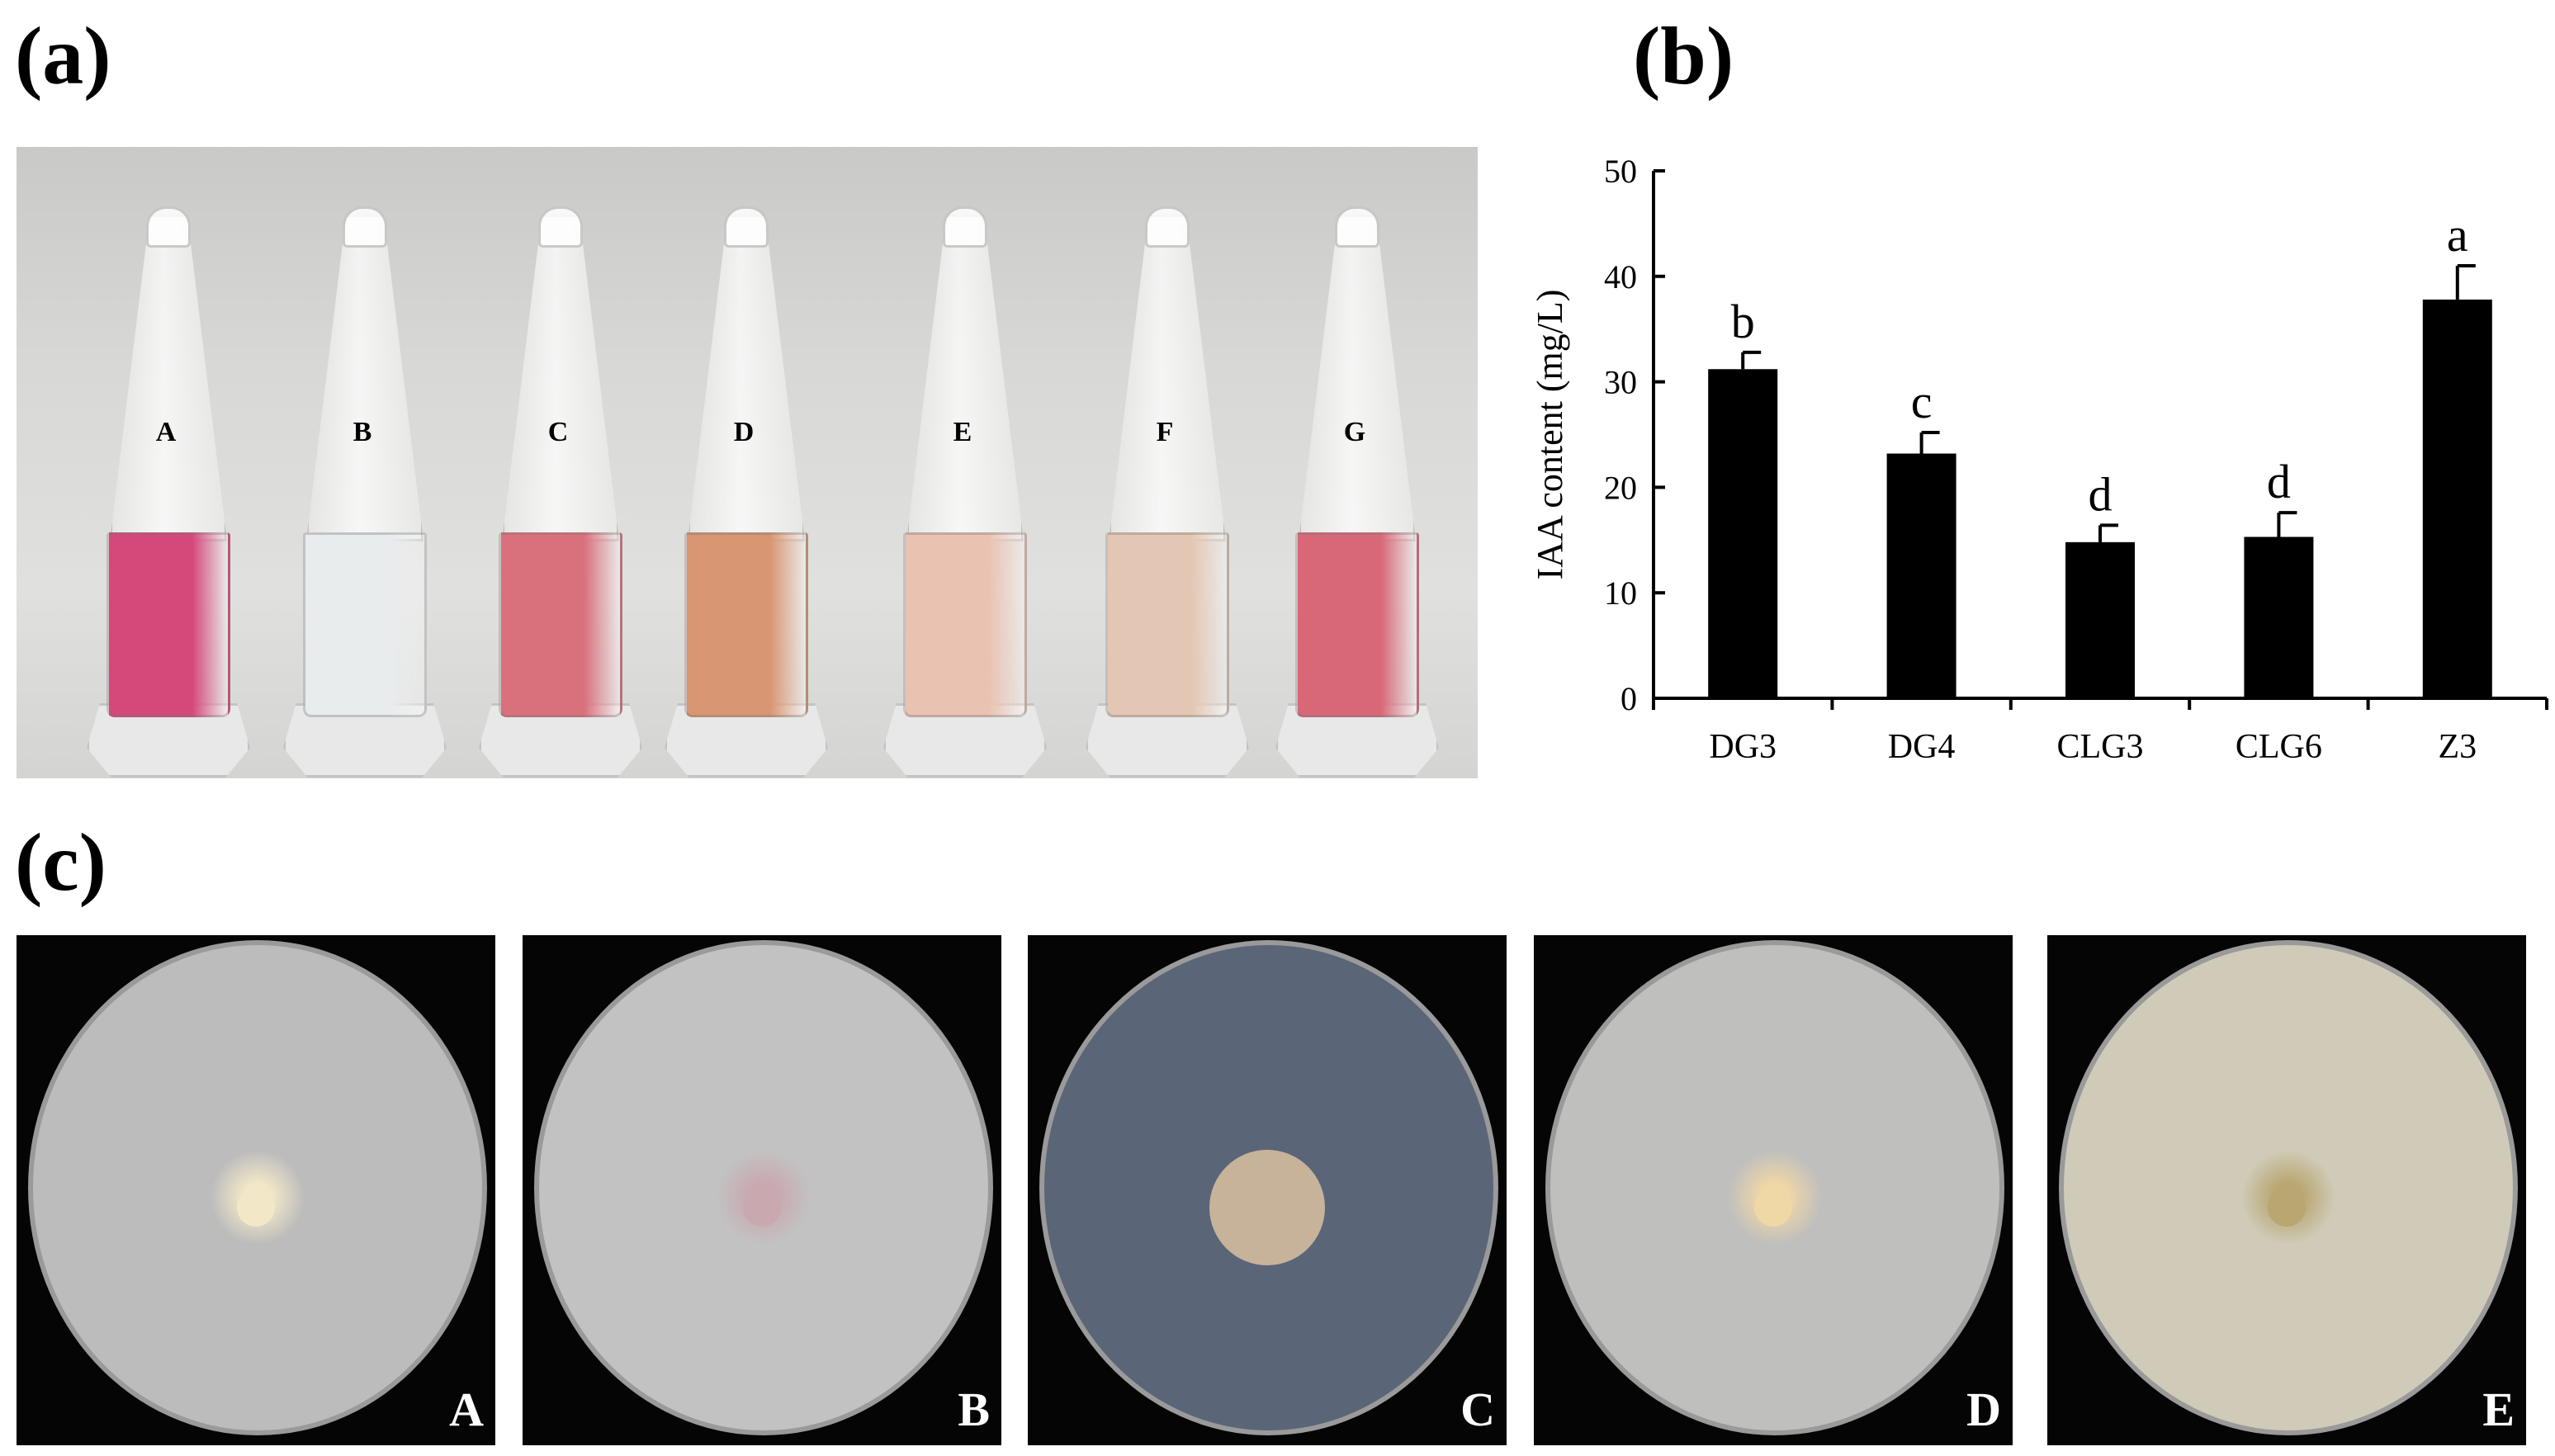 The width and height of the screenshot is (2555, 1456). I want to click on x-tick-label: Z3, so click(2457, 747).